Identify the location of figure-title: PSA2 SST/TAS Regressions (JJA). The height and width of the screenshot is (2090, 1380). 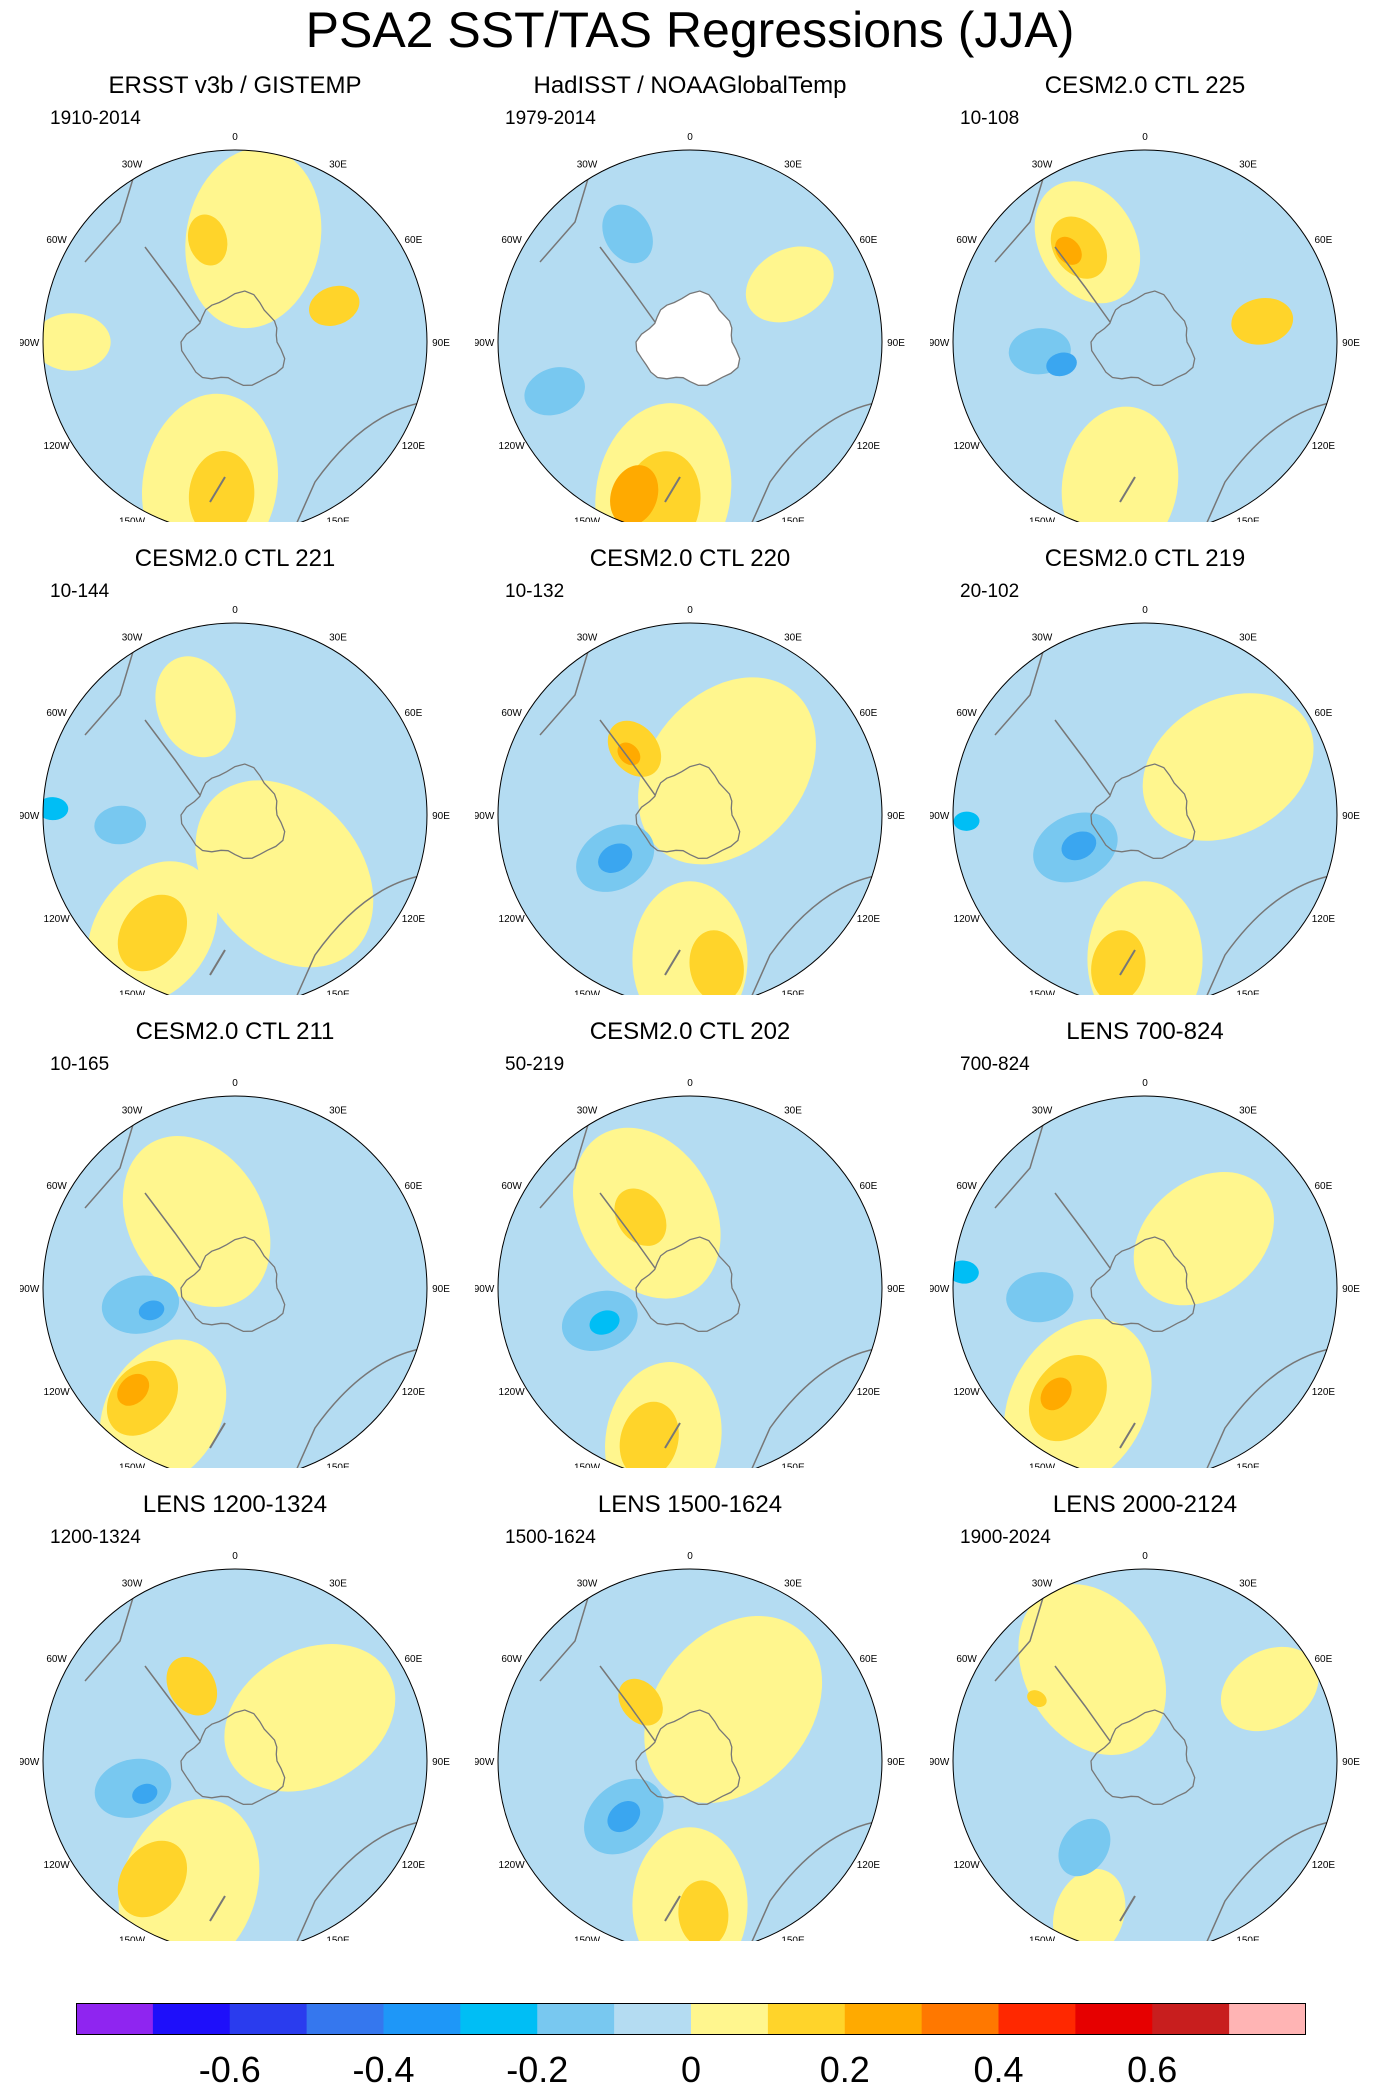
(690, 30).